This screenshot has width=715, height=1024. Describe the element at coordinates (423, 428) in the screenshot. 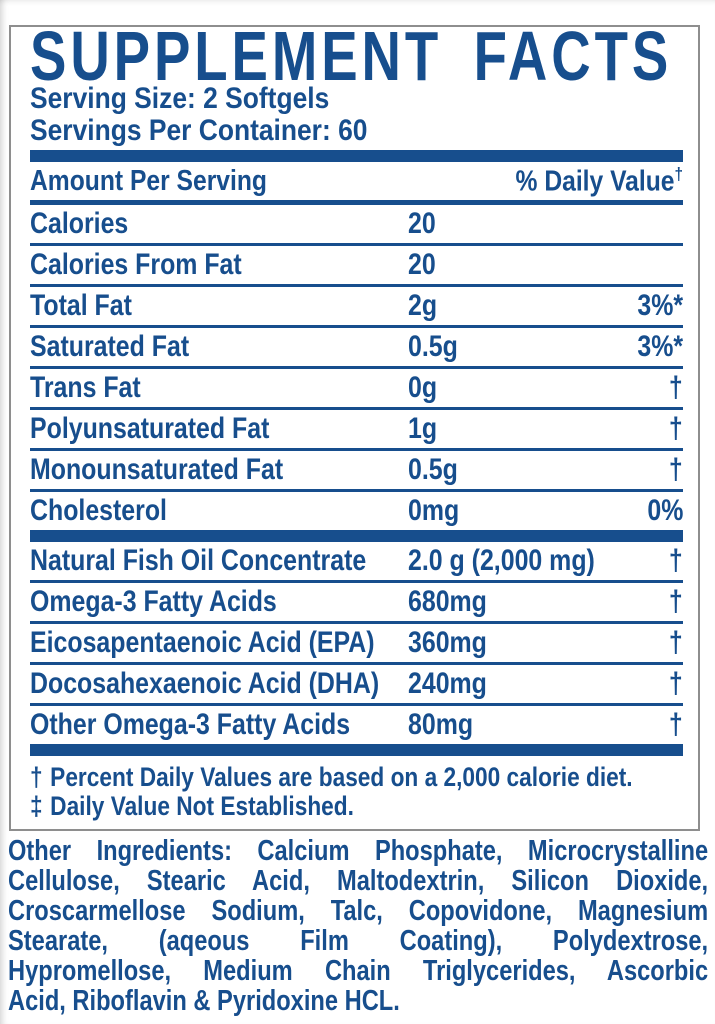

I see `nutrient-amount: 1g` at that location.